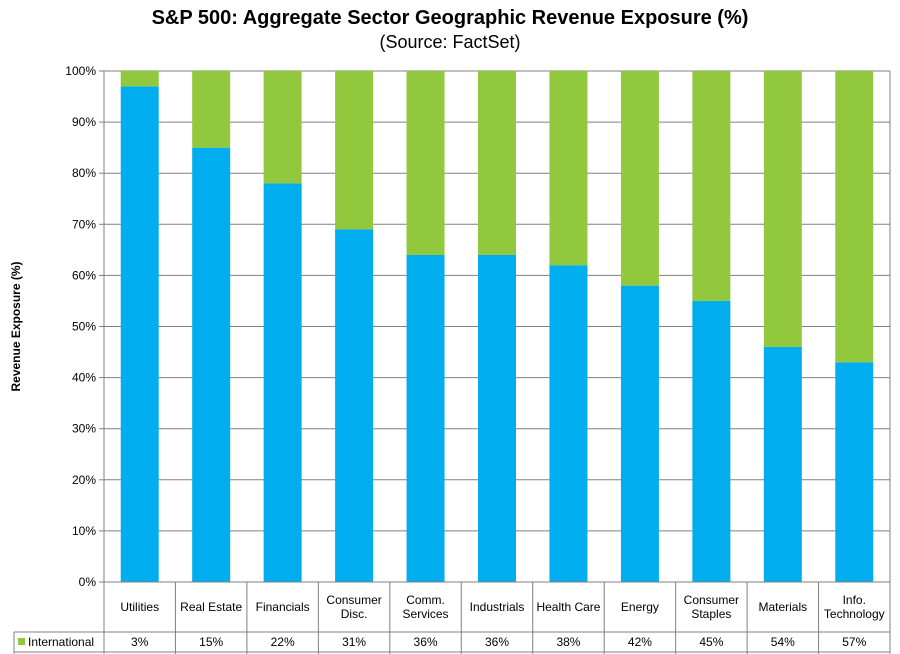 This screenshot has height=654, width=900. Describe the element at coordinates (61, 642) in the screenshot. I see `legend-label: International` at that location.